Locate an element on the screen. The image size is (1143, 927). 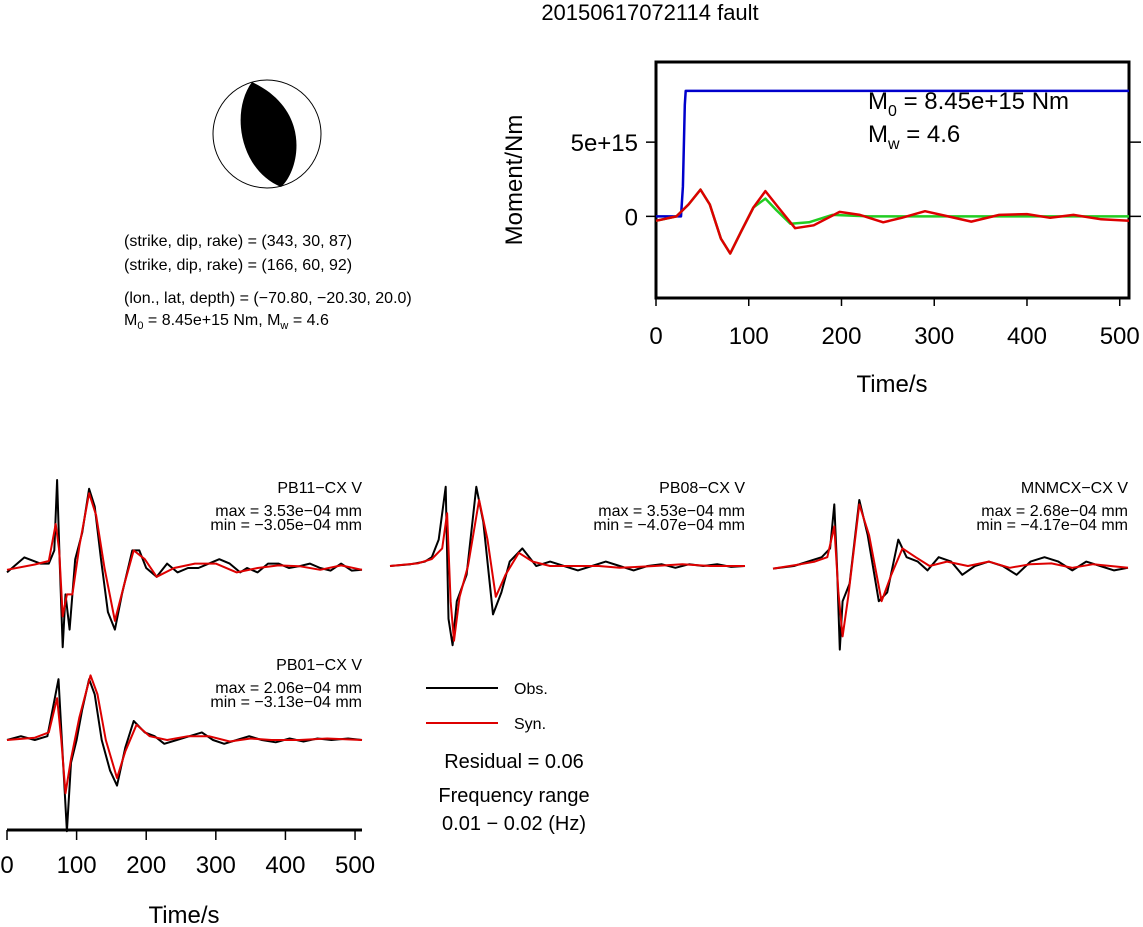
waveform-x-axis: 0 100 200 300 400 500 is located at coordinates (187, 853).